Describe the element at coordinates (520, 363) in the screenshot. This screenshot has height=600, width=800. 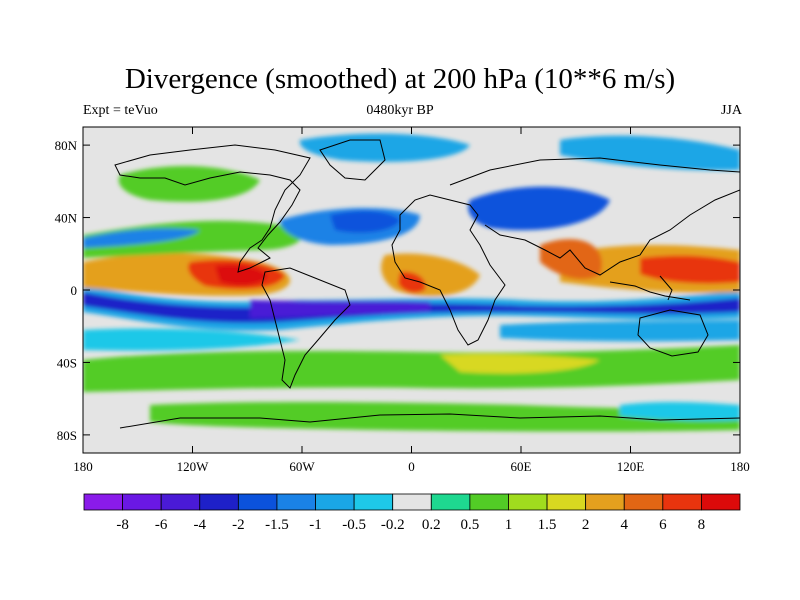
I see `field-pos-south-core` at that location.